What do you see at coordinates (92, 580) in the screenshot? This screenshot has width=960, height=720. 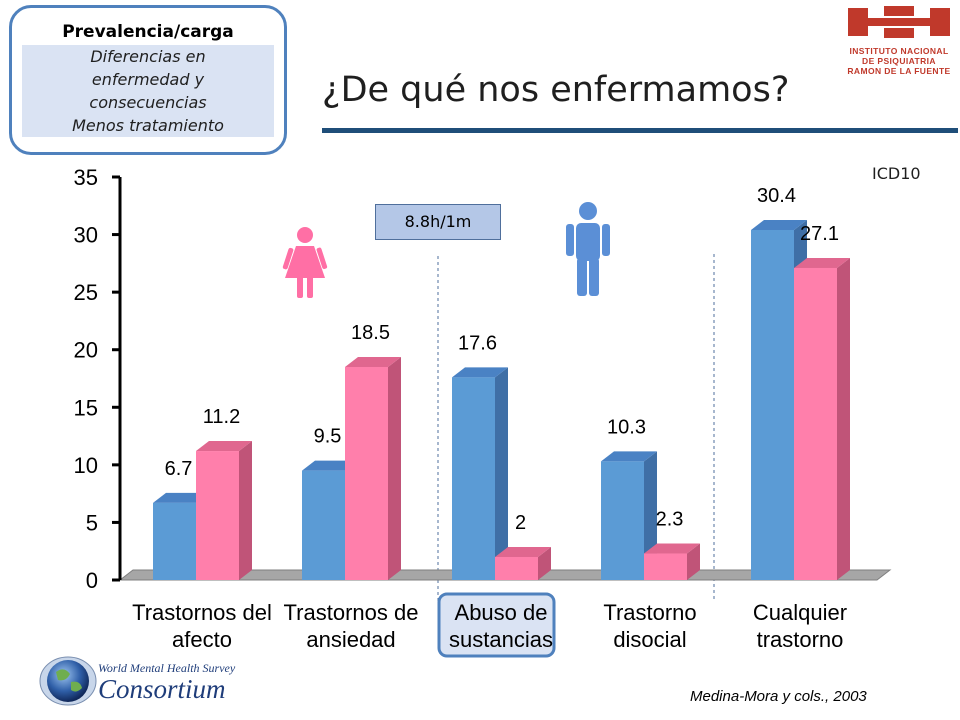 I see `y-tick-label: 0` at bounding box center [92, 580].